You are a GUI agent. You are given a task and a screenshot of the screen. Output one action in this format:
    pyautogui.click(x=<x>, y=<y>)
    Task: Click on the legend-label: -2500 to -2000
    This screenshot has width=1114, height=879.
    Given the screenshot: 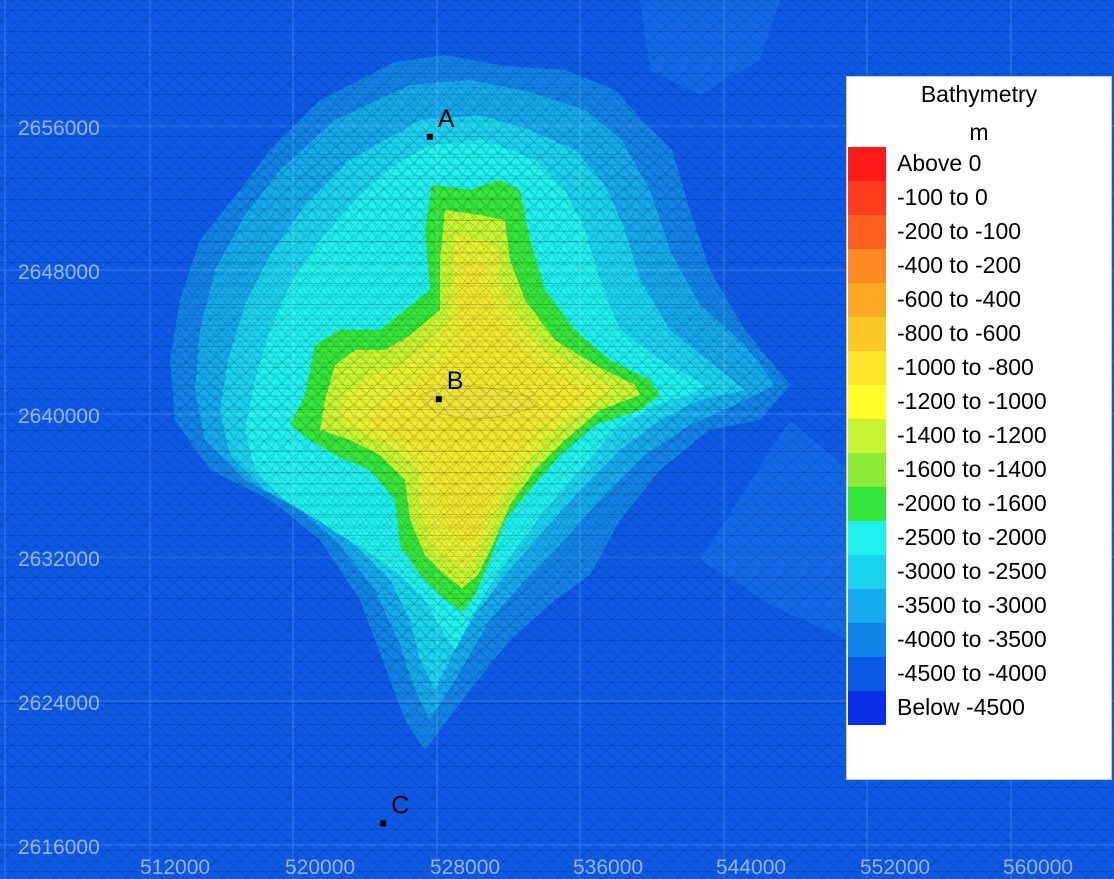 What is the action you would take?
    pyautogui.click(x=972, y=537)
    